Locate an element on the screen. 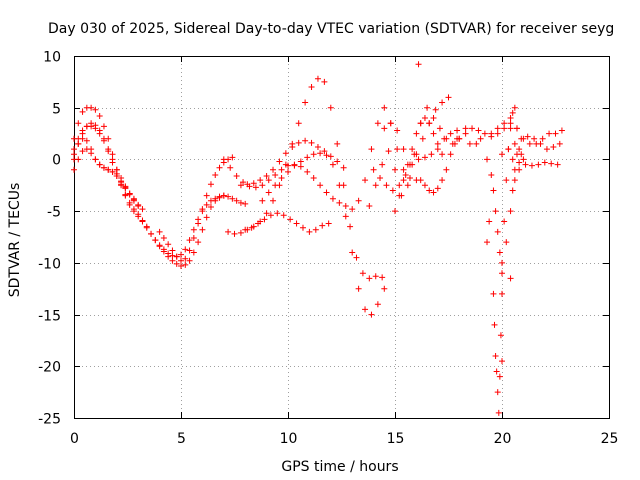 This screenshot has width=640, height=480. y-tick-label: 10 is located at coordinates (52, 58).